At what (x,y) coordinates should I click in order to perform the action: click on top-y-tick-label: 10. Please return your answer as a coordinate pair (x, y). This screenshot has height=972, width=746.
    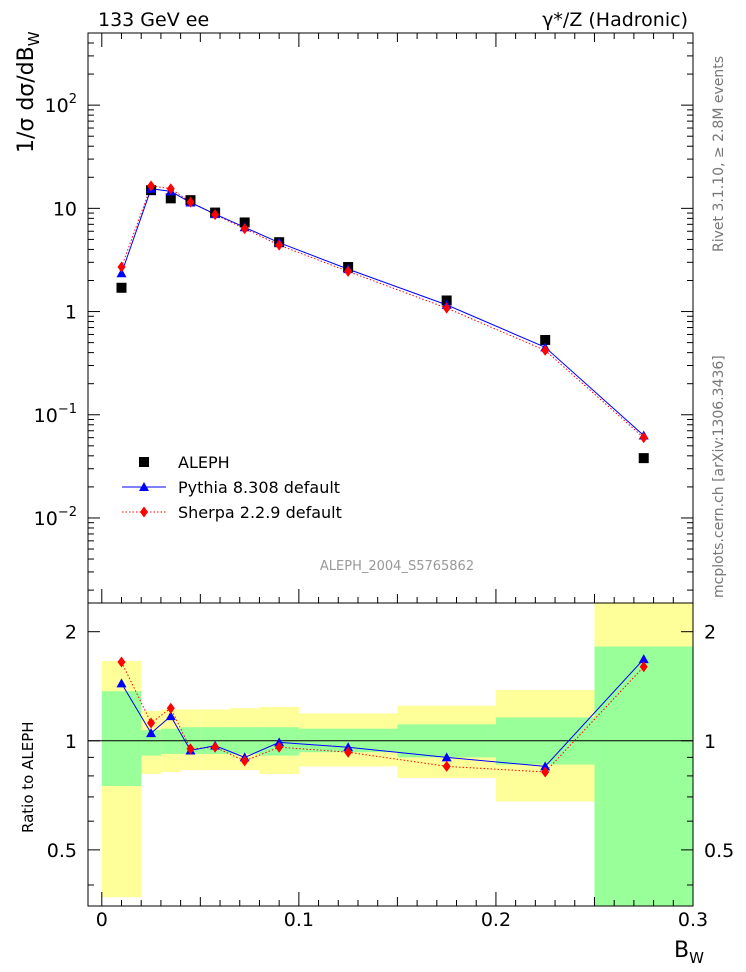
    Looking at the image, I should click on (65, 209).